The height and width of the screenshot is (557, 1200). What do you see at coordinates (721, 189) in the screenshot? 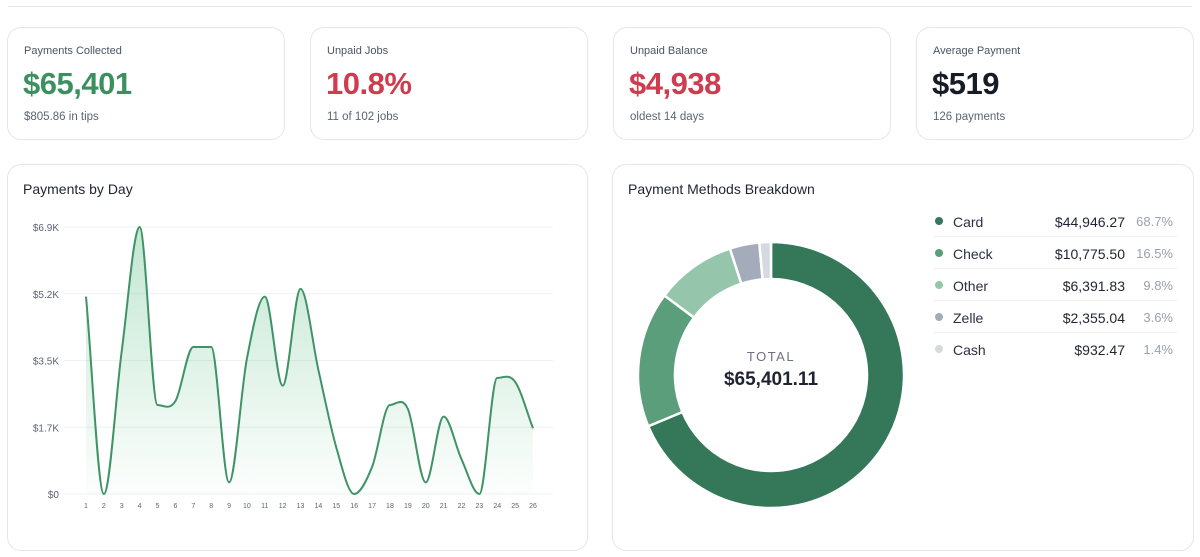
I see `panel-title: Payment Methods Breakdown` at bounding box center [721, 189].